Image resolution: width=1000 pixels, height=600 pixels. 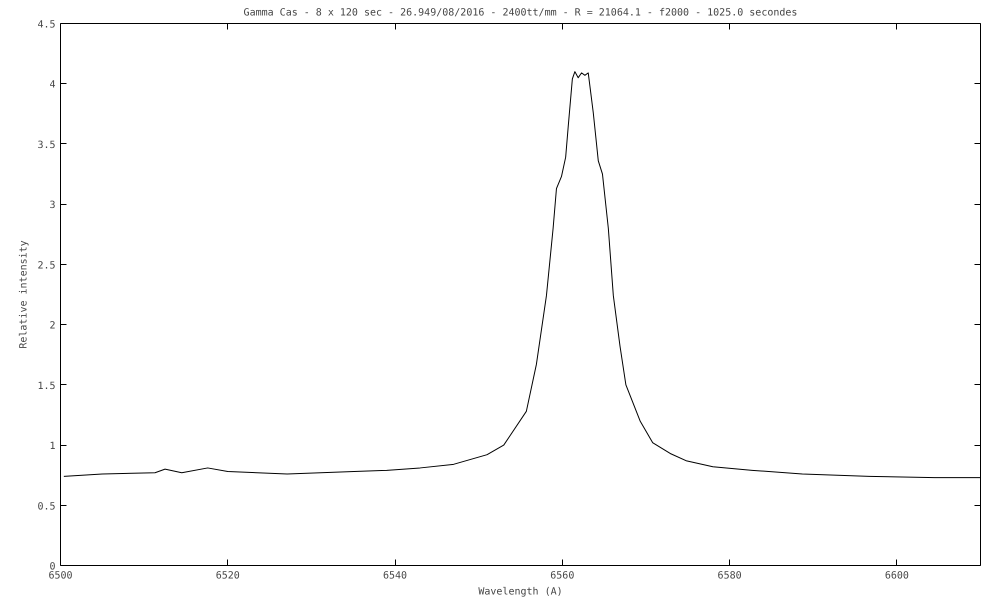 I want to click on y-tick-label: 1.5, so click(x=46, y=386).